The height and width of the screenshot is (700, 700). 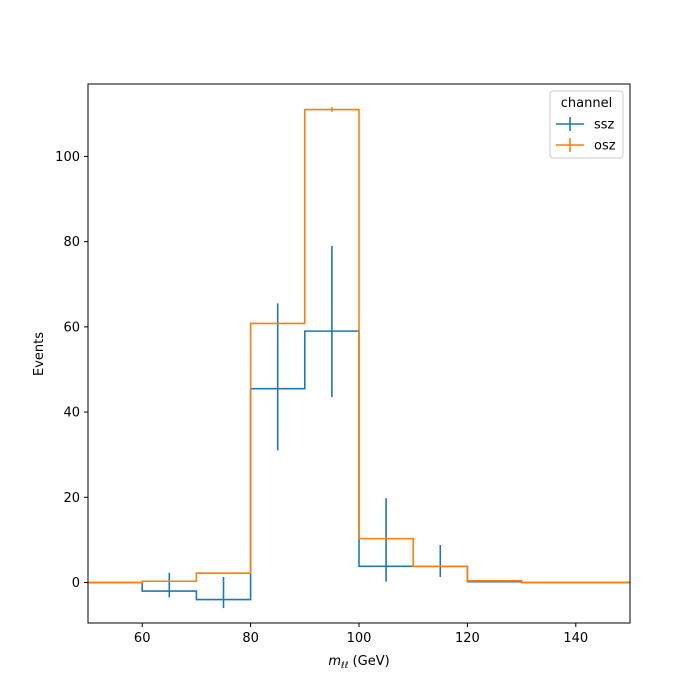 I want to click on legend-entry-ssz: ssz, so click(x=585, y=125).